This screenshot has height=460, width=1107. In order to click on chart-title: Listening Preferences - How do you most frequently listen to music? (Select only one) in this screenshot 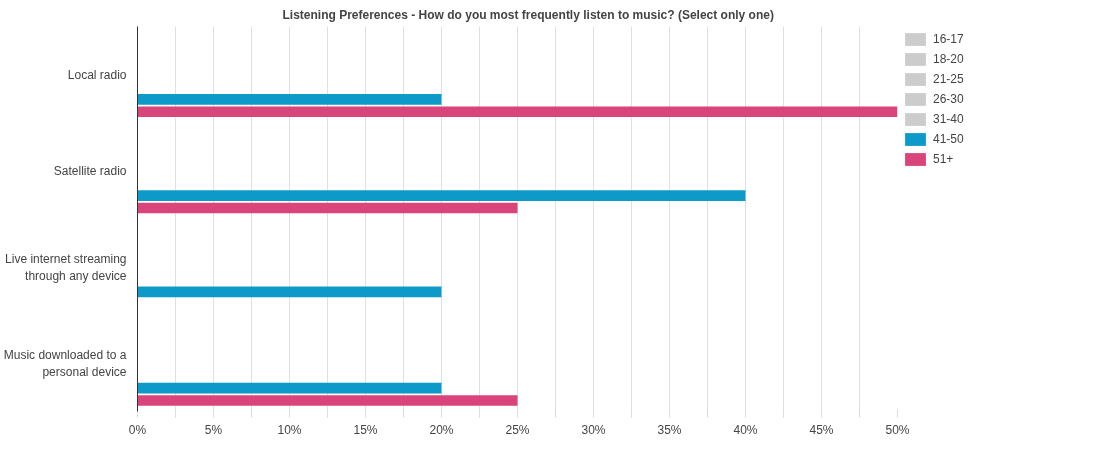, I will do `click(528, 14)`.